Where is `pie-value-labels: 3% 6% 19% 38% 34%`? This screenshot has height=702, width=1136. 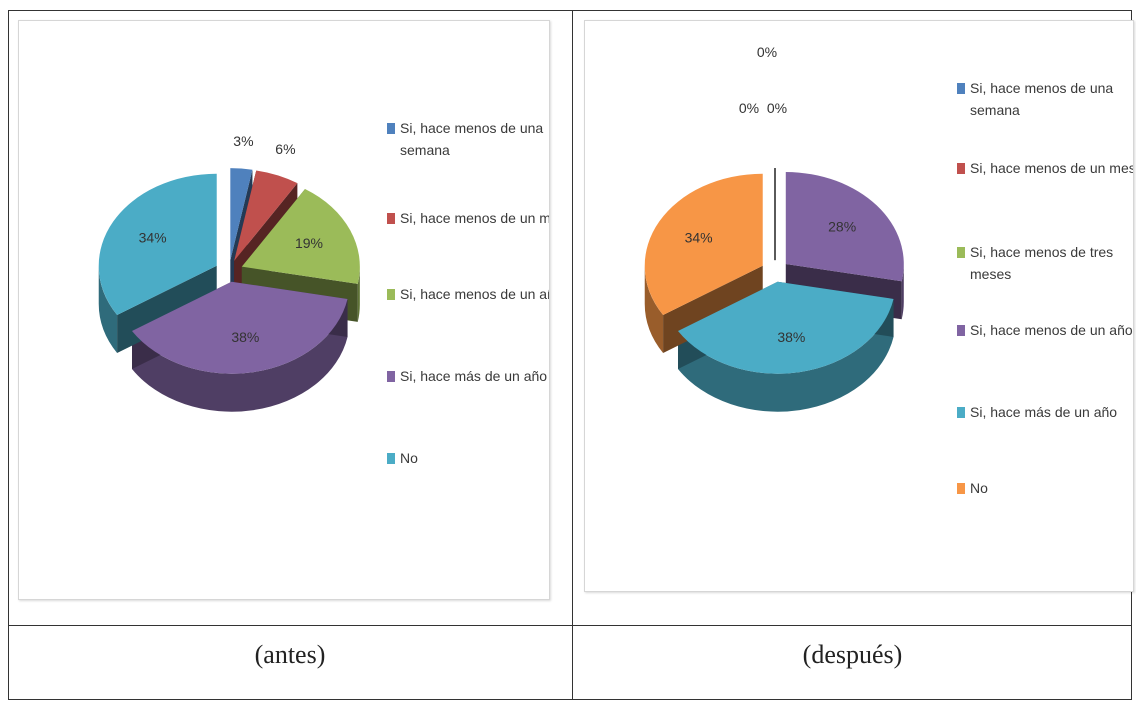
pie-value-labels: 3% 6% 19% 38% 34% is located at coordinates (231, 239).